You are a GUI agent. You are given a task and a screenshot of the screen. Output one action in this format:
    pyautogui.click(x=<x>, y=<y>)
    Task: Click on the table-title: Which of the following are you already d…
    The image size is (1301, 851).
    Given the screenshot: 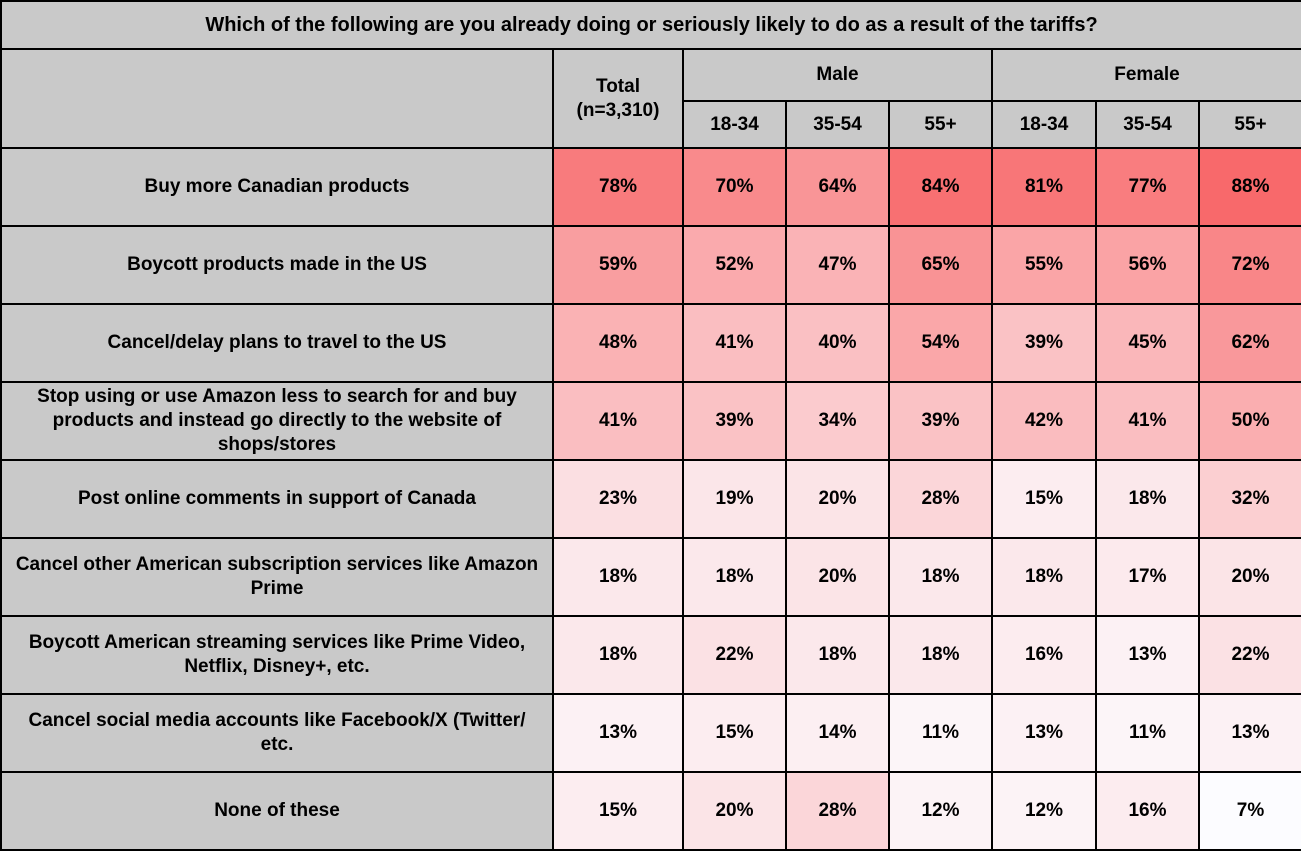 What is the action you would take?
    pyautogui.click(x=650, y=25)
    